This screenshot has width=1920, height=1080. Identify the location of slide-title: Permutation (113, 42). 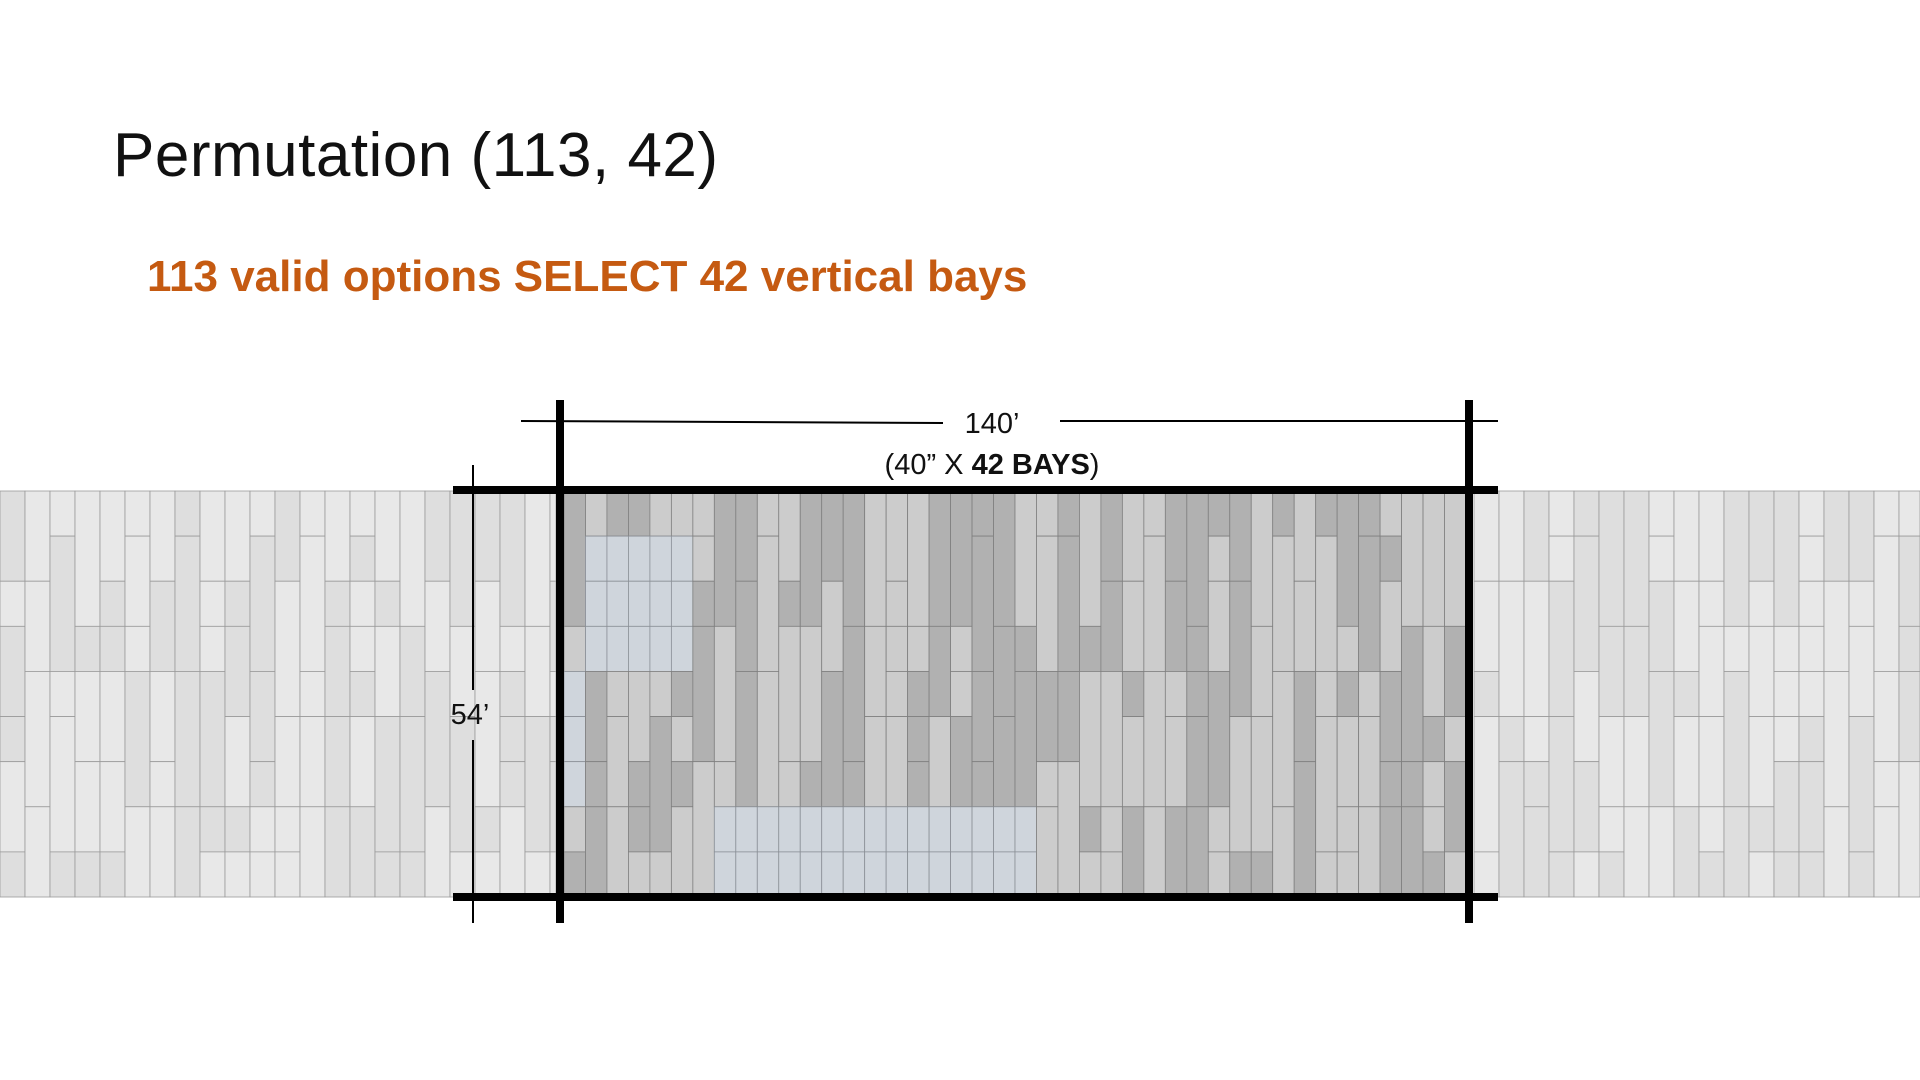
(416, 155).